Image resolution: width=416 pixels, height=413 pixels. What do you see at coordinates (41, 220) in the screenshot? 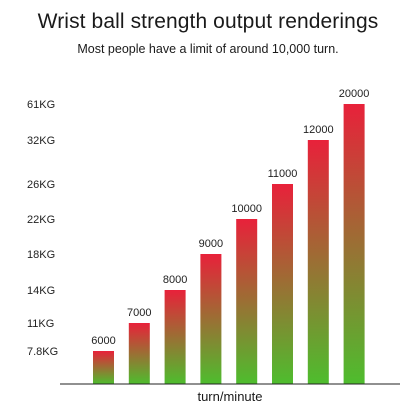
I see `y-tick-label: 22KG` at bounding box center [41, 220].